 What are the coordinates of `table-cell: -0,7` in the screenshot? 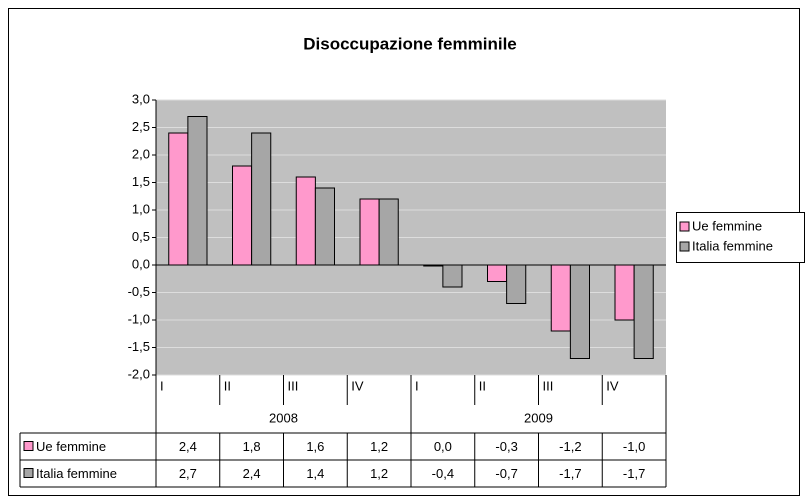 It's located at (506, 473).